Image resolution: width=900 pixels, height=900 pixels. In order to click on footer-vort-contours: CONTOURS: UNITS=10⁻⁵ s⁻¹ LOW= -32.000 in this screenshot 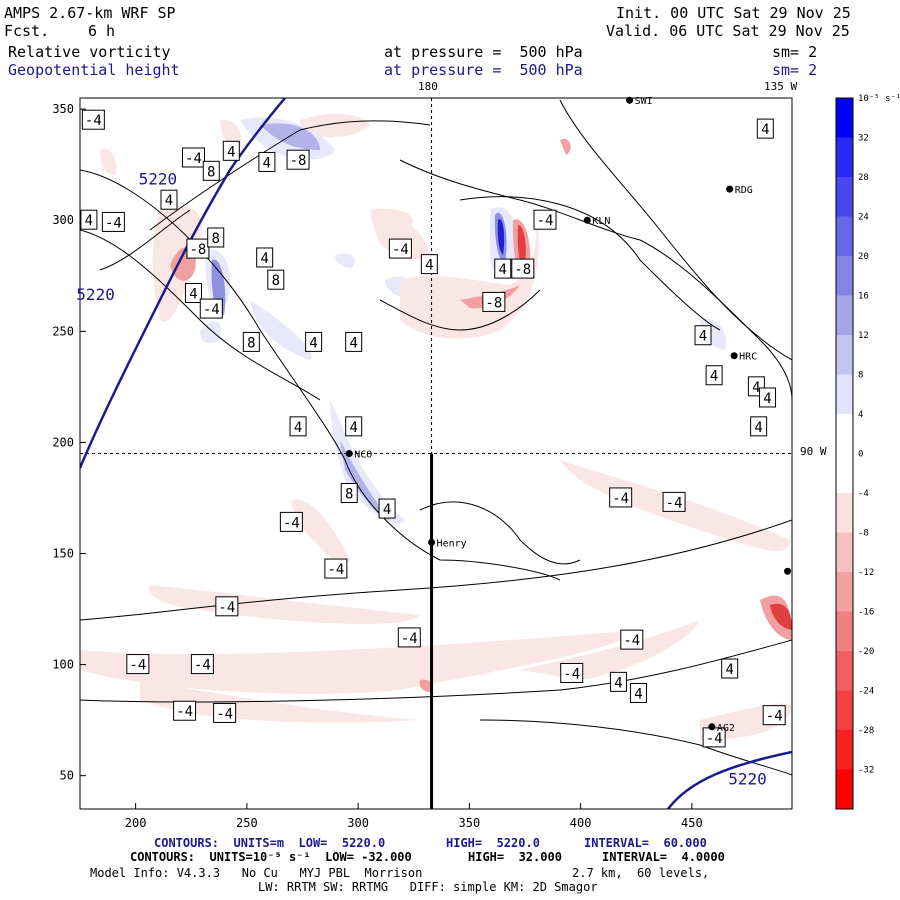, I will do `click(271, 857)`.